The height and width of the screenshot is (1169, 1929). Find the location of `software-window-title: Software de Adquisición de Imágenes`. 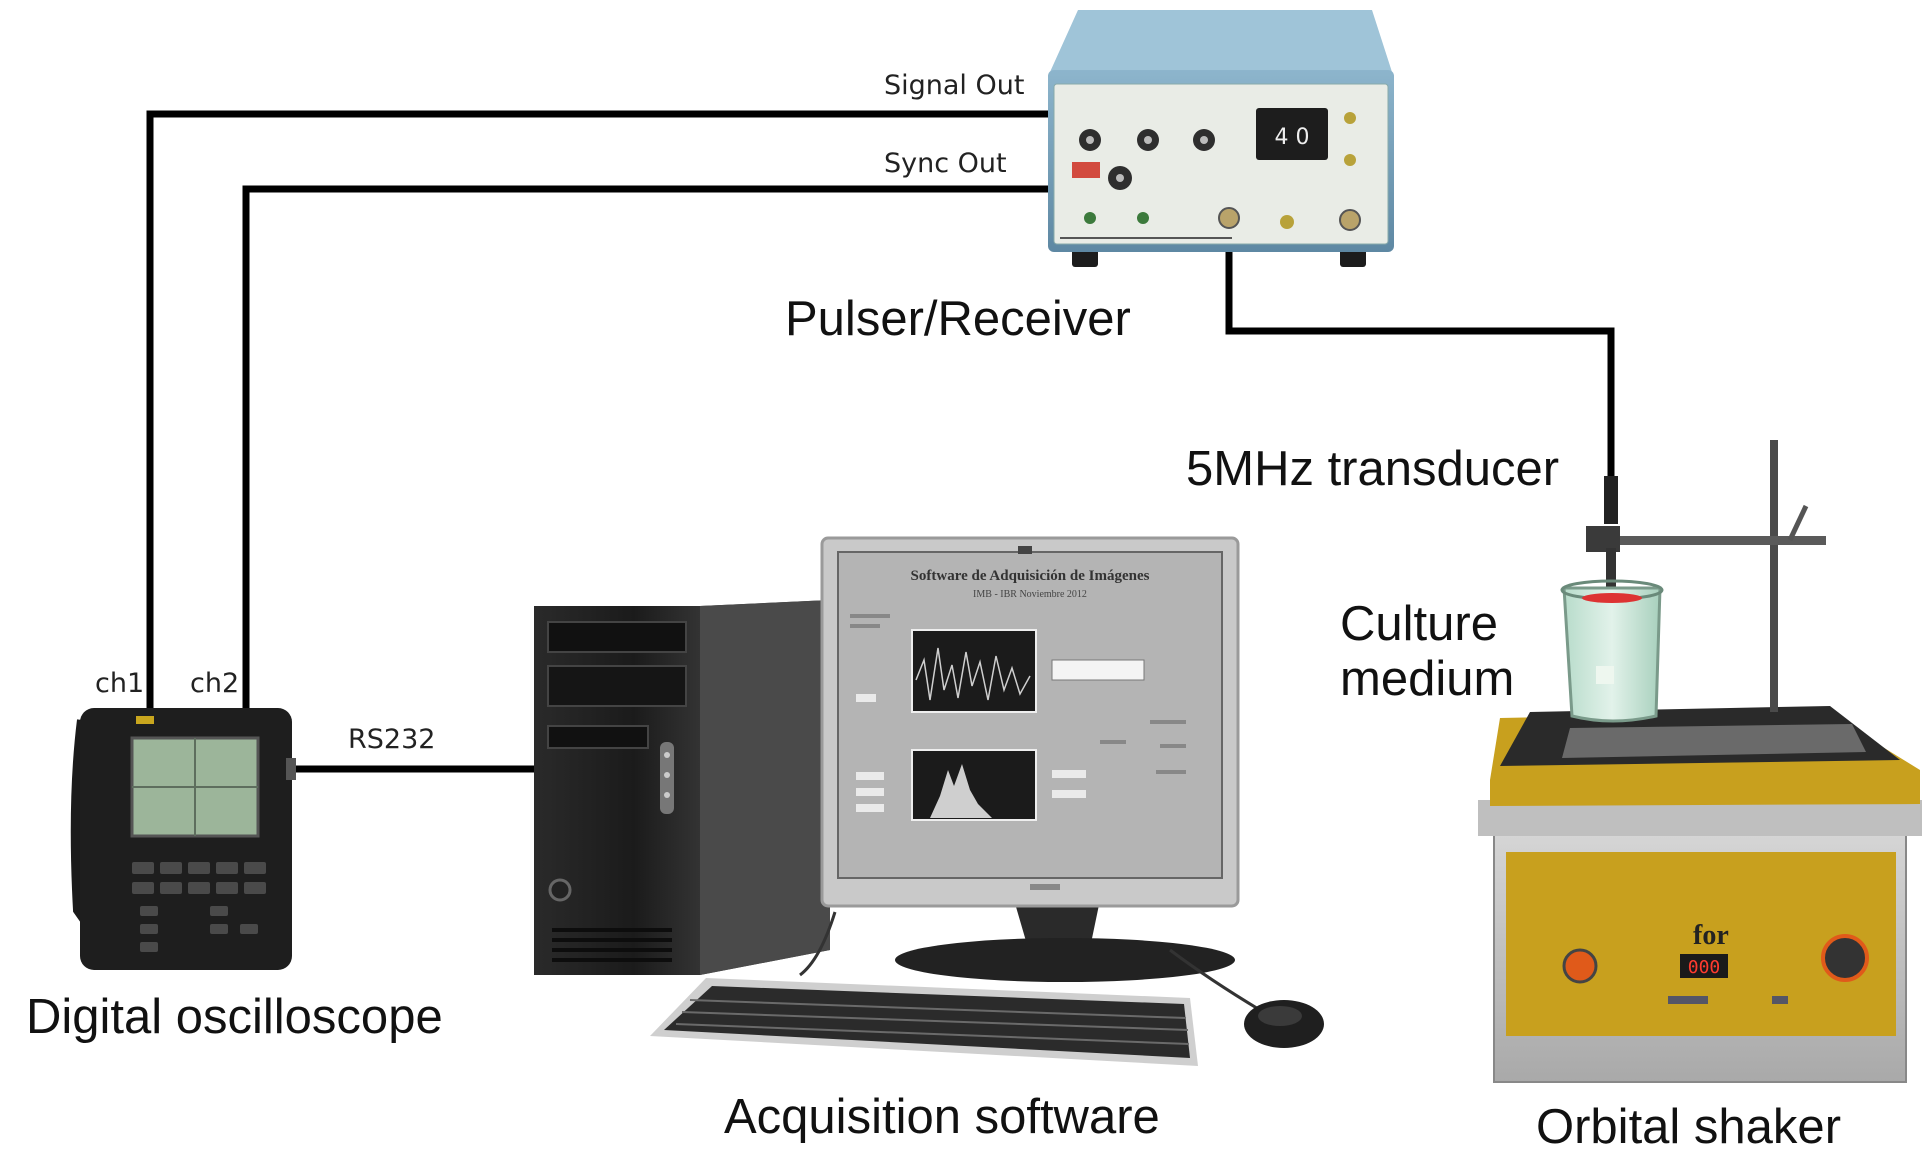

software-window-title: Software de Adquisición de Imágenes is located at coordinates (1030, 576).